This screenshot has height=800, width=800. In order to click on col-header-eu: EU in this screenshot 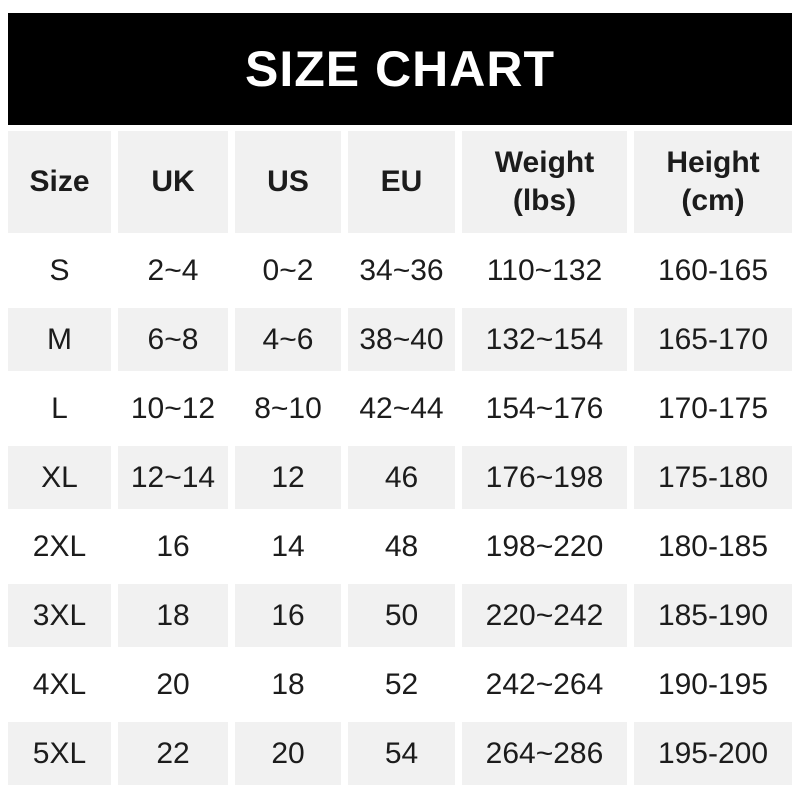, I will do `click(401, 182)`.